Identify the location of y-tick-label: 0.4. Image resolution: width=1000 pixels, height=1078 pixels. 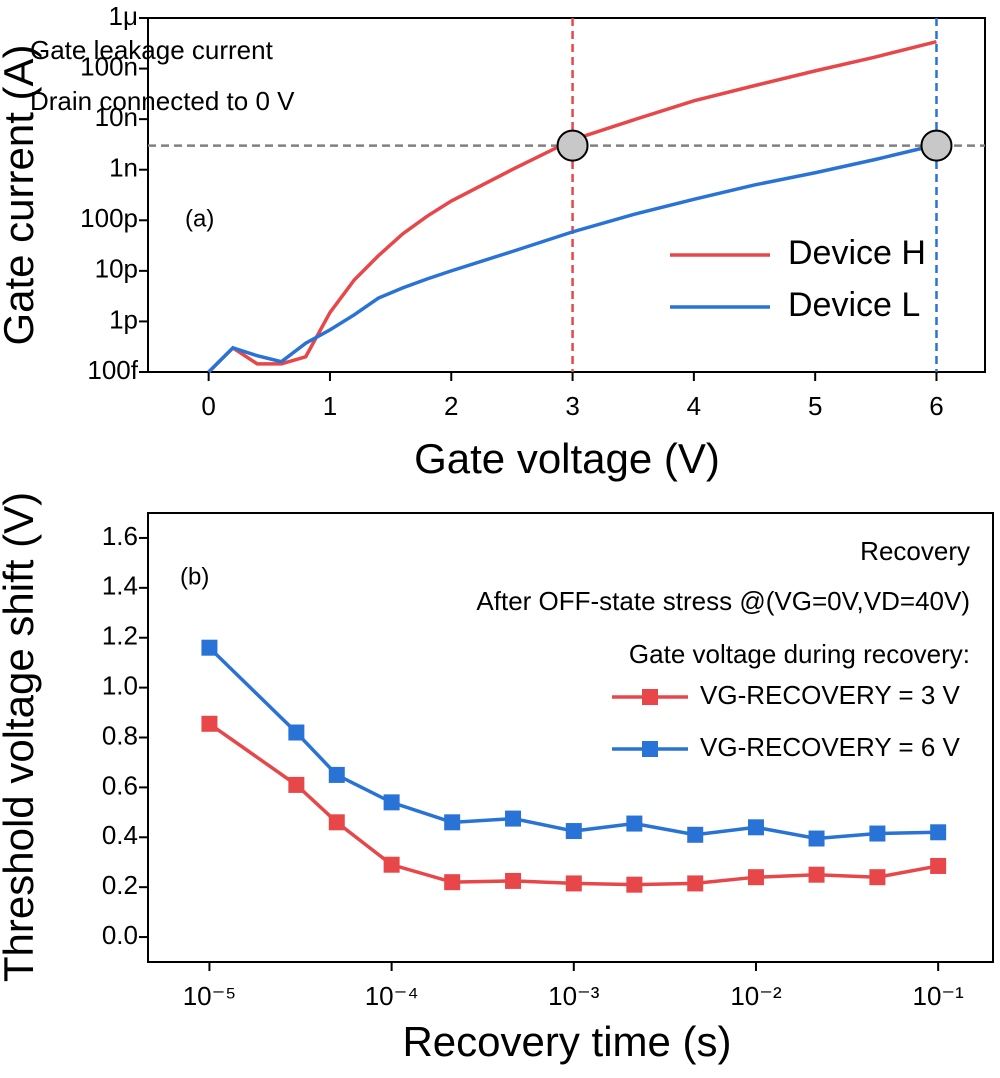
(120, 835).